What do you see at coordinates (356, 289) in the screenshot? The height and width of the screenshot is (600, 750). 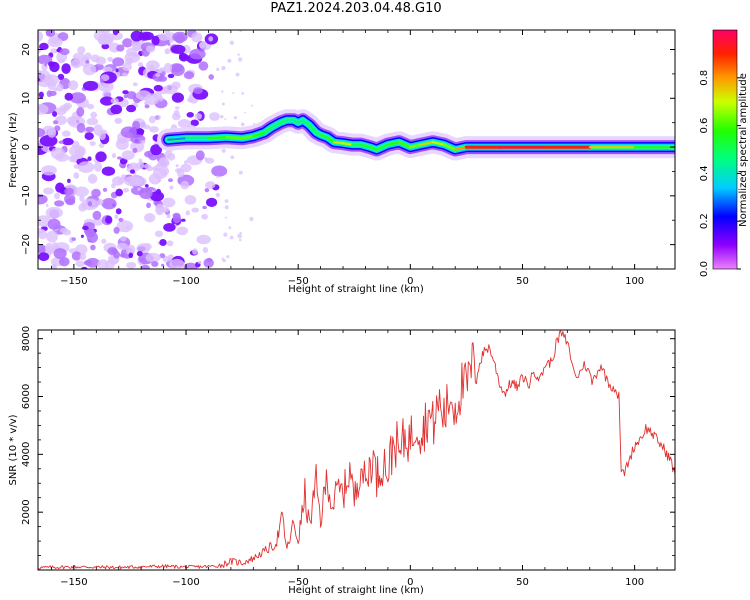 I see `spectrogram-x-axis-label: Height of straight line (km)` at bounding box center [356, 289].